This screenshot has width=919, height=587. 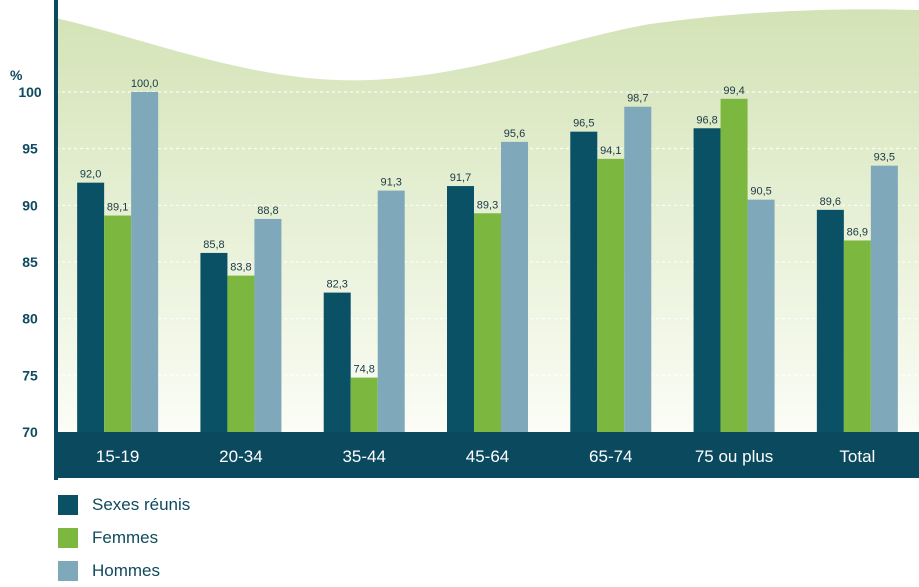 I want to click on data-label: 89,1, so click(x=117, y=208).